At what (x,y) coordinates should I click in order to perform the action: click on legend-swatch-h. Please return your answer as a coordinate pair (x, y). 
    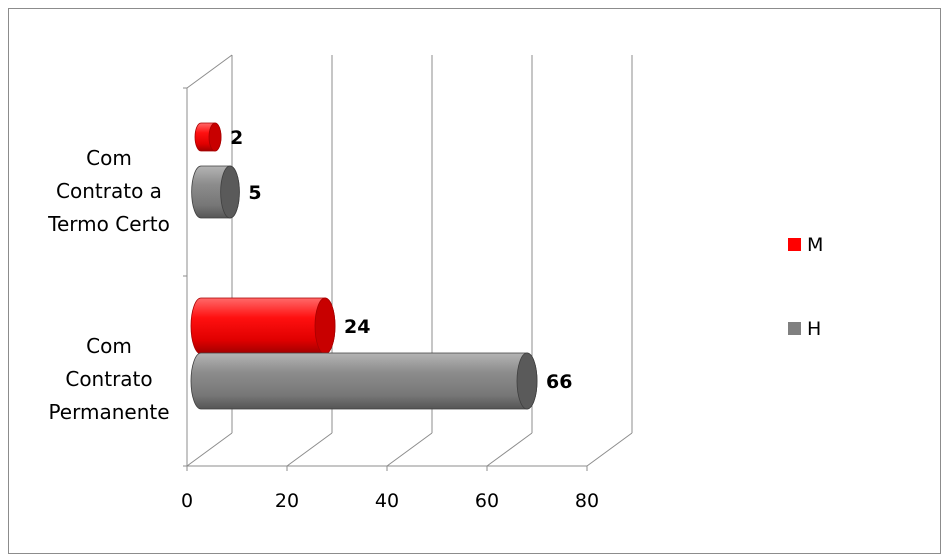
    Looking at the image, I should click on (794, 328).